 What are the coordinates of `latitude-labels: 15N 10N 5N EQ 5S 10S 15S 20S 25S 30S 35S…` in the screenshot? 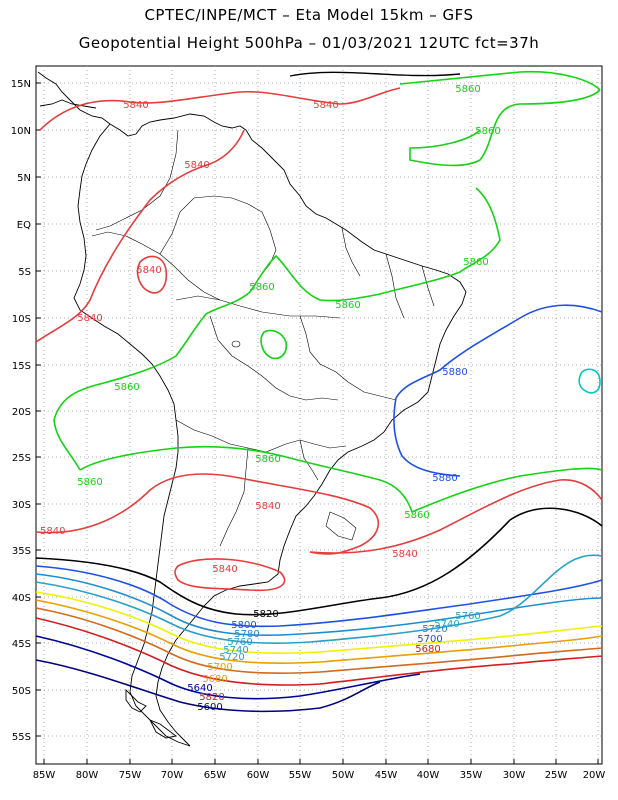 It's located at (21, 411).